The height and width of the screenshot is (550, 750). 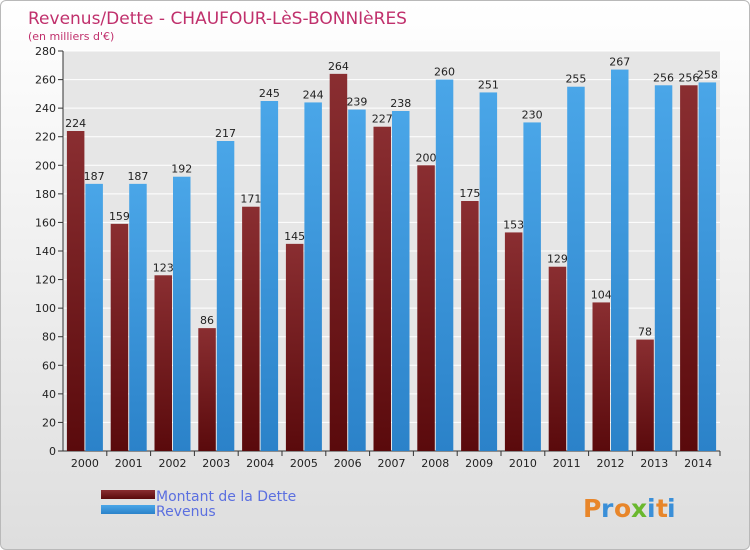 What do you see at coordinates (435, 463) in the screenshot?
I see `x-tick-label: 2008` at bounding box center [435, 463].